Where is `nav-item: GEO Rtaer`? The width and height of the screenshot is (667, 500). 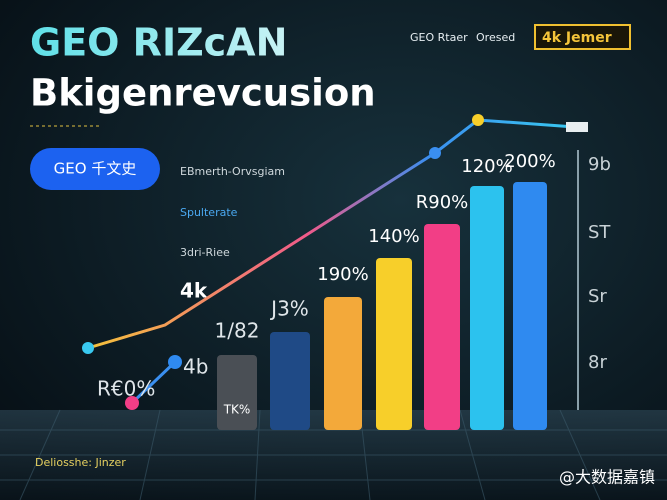
nav-item: GEO Rtaer is located at coordinates (439, 37).